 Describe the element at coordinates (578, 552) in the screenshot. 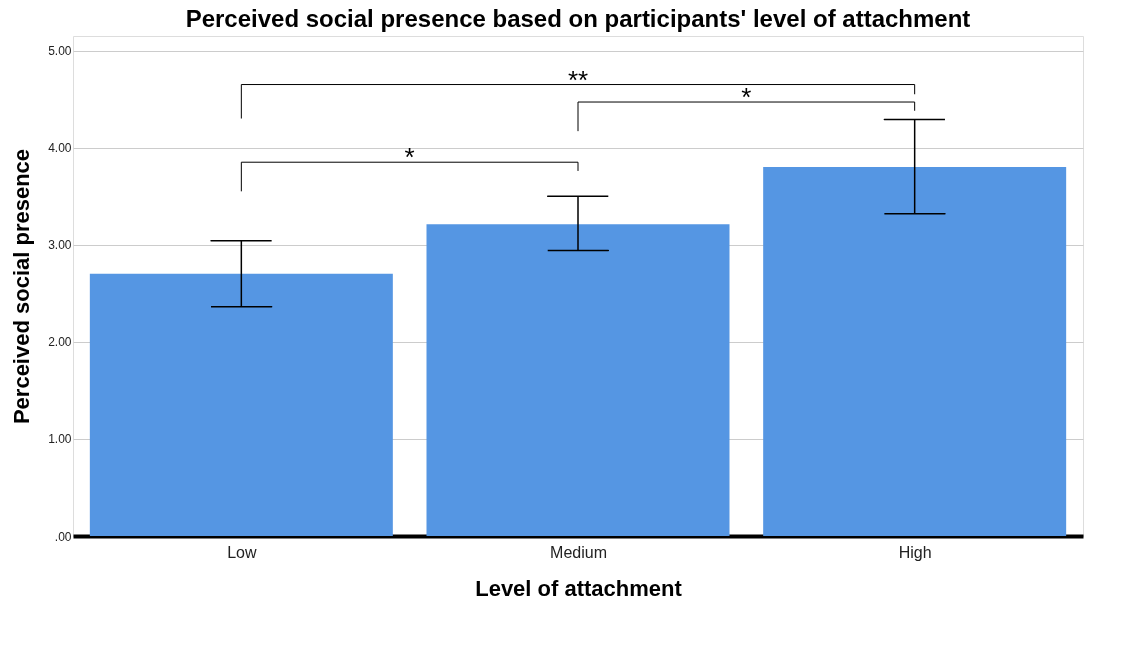

I see `x-tick-label: Medium` at that location.